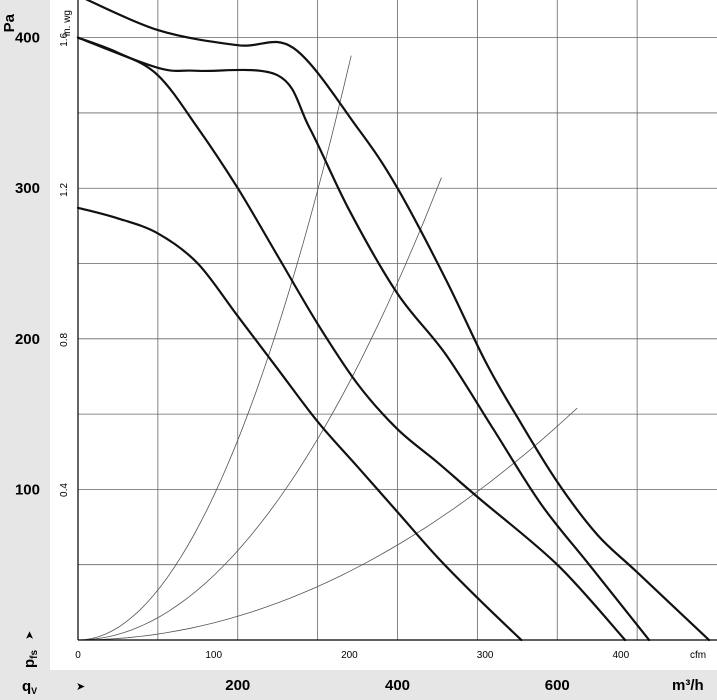 The height and width of the screenshot is (700, 717). I want to click on y-tick-label-inwg: 0.8, so click(64, 340).